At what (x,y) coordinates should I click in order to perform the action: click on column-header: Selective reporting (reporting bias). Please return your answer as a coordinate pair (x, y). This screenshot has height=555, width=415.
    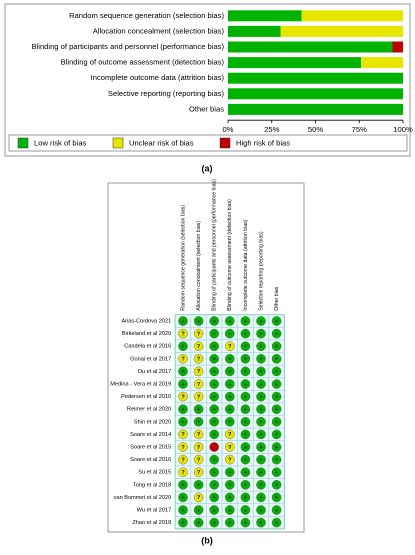
    Looking at the image, I should click on (261, 271).